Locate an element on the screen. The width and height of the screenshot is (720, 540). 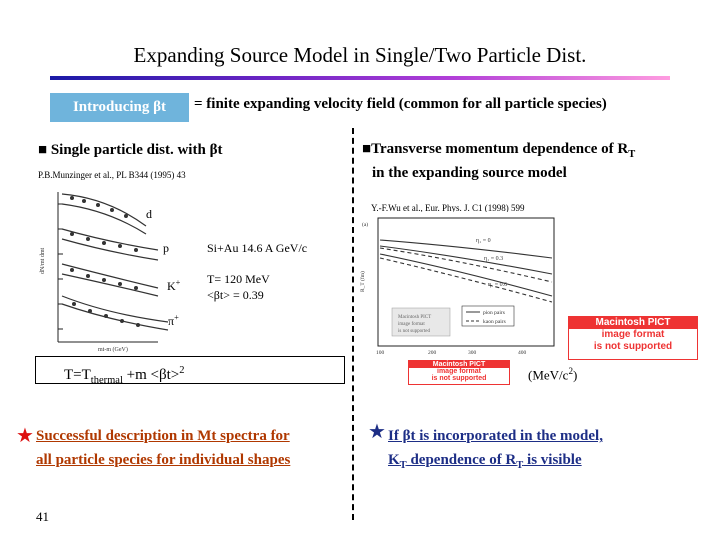
mt-spectra-plot: dN/mt dmt mt-m (GeV) is located at coordinates (123, 269).